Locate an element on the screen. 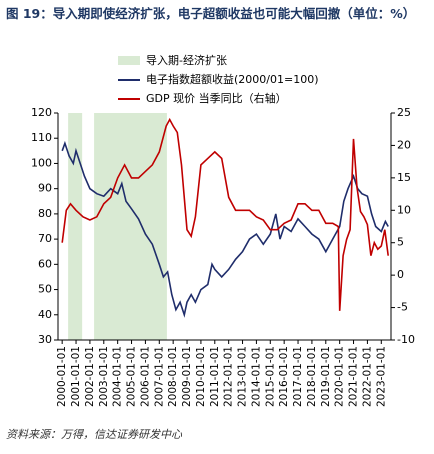 This screenshot has height=454, width=434. x-tick-label: 2013-01-01 is located at coordinates (243, 376).